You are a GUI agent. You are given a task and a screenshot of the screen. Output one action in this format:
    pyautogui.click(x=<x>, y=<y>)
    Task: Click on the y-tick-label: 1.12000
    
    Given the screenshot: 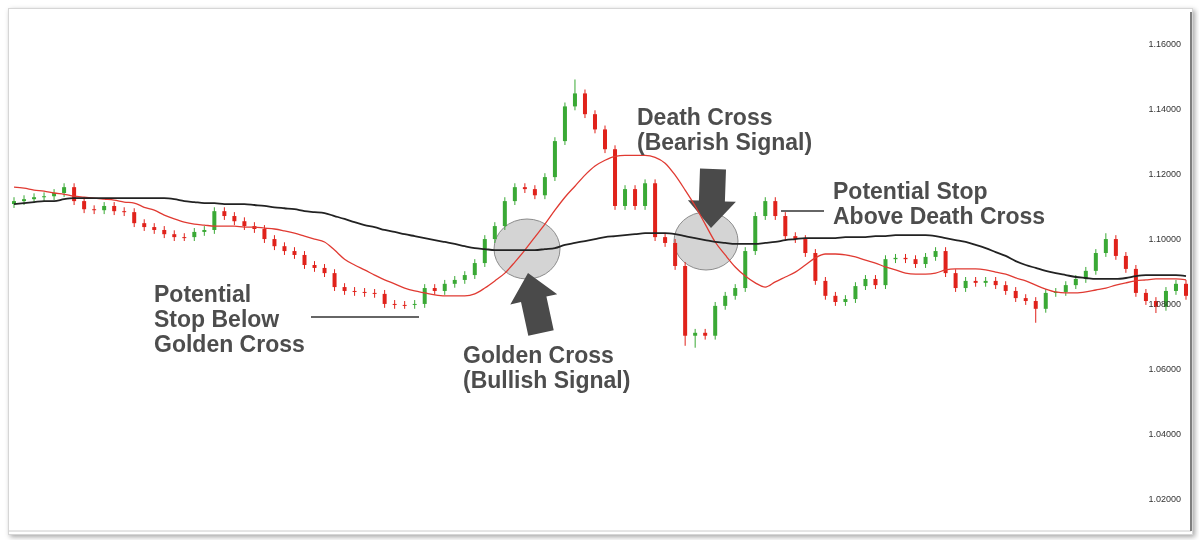 What is the action you would take?
    pyautogui.click(x=1164, y=174)
    